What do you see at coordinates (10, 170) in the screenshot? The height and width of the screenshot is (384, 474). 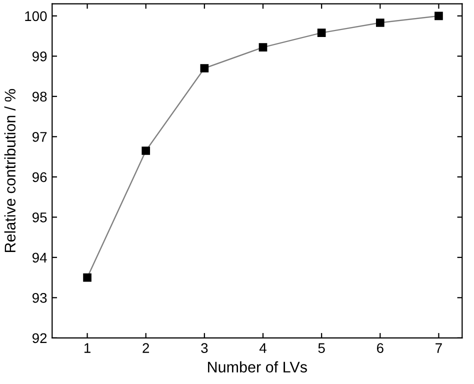 I see `y-axis-title: Relative contribution / %` at bounding box center [10, 170].